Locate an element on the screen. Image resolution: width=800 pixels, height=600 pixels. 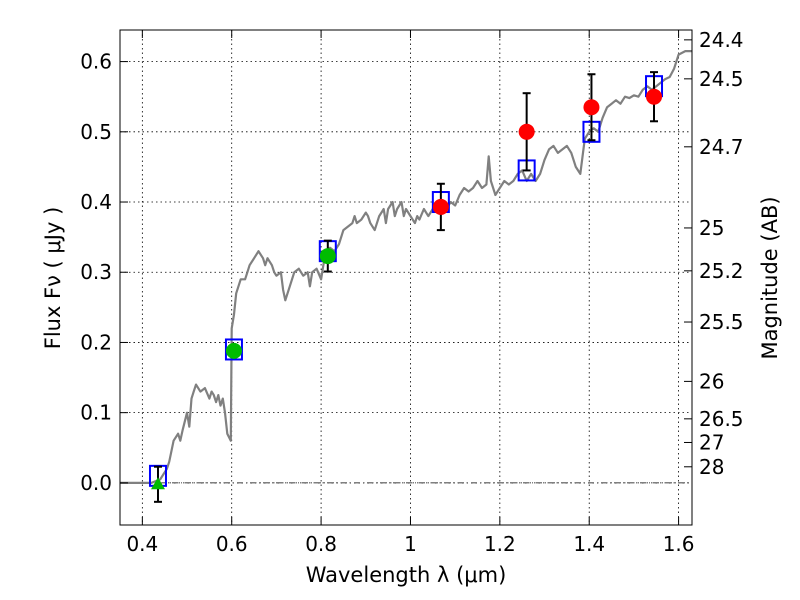
y2-tick-label: 25 is located at coordinates (711, 228).